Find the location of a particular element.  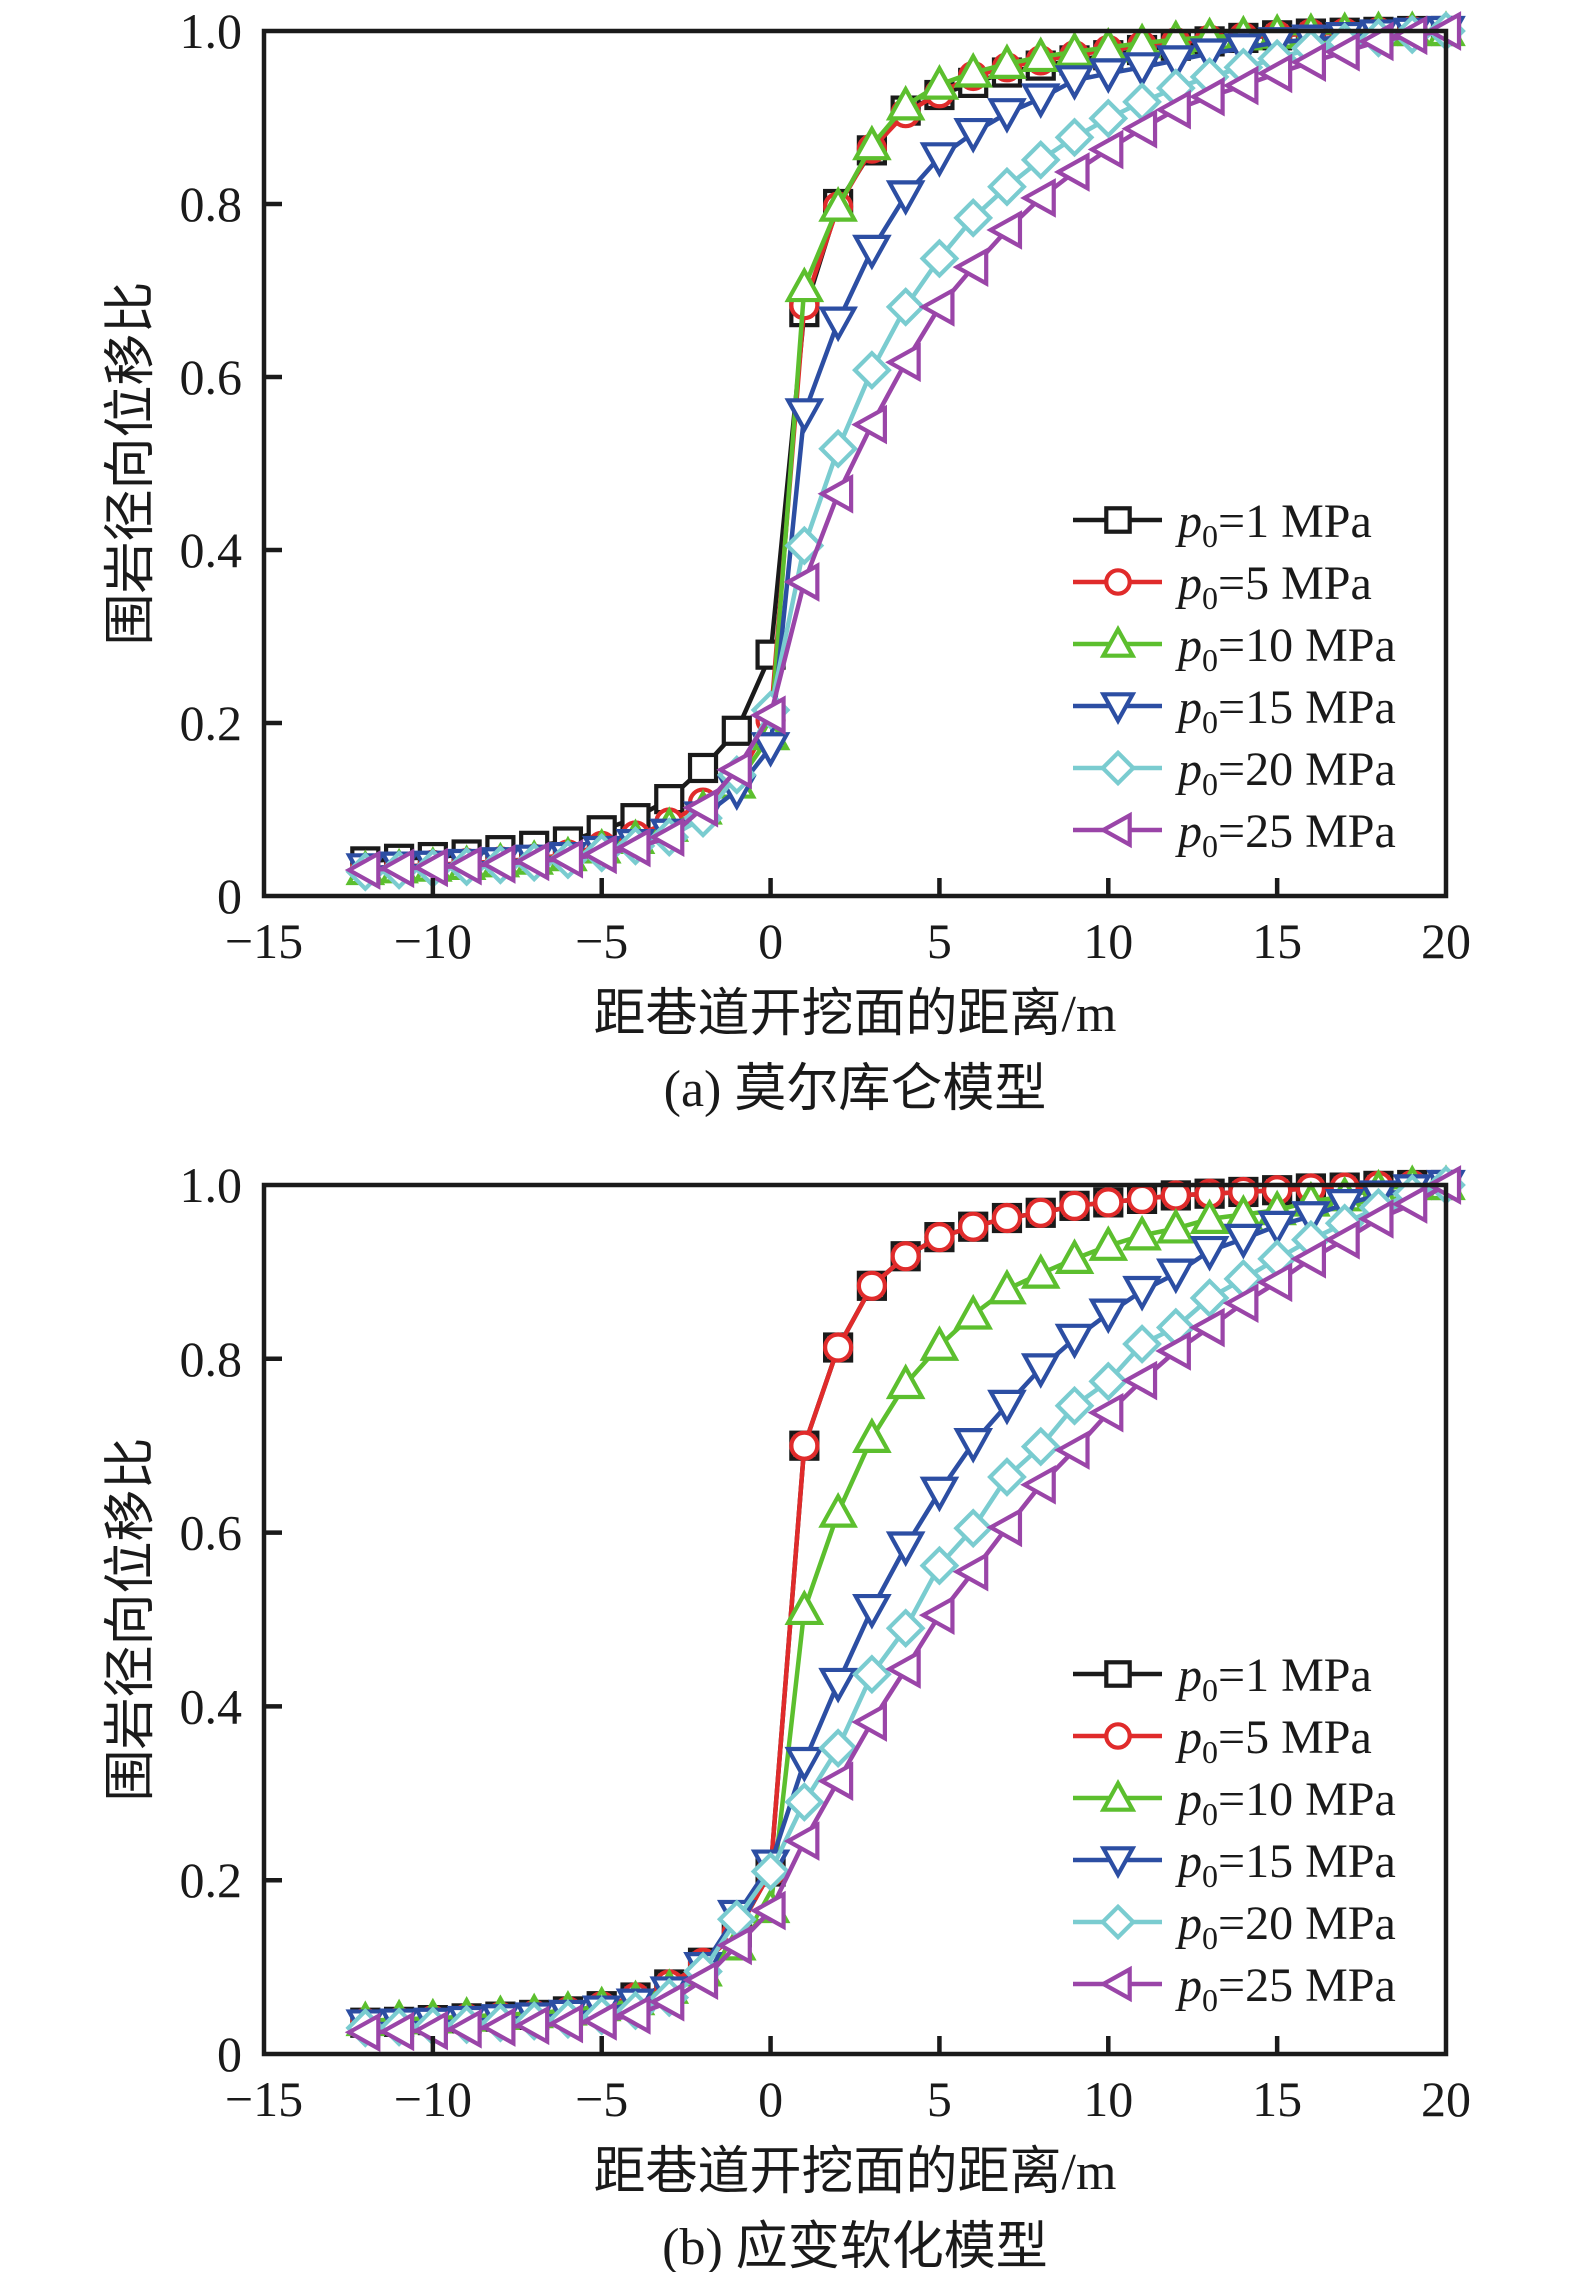

legend-item: p0=5 MPa is located at coordinates (1222, 586).